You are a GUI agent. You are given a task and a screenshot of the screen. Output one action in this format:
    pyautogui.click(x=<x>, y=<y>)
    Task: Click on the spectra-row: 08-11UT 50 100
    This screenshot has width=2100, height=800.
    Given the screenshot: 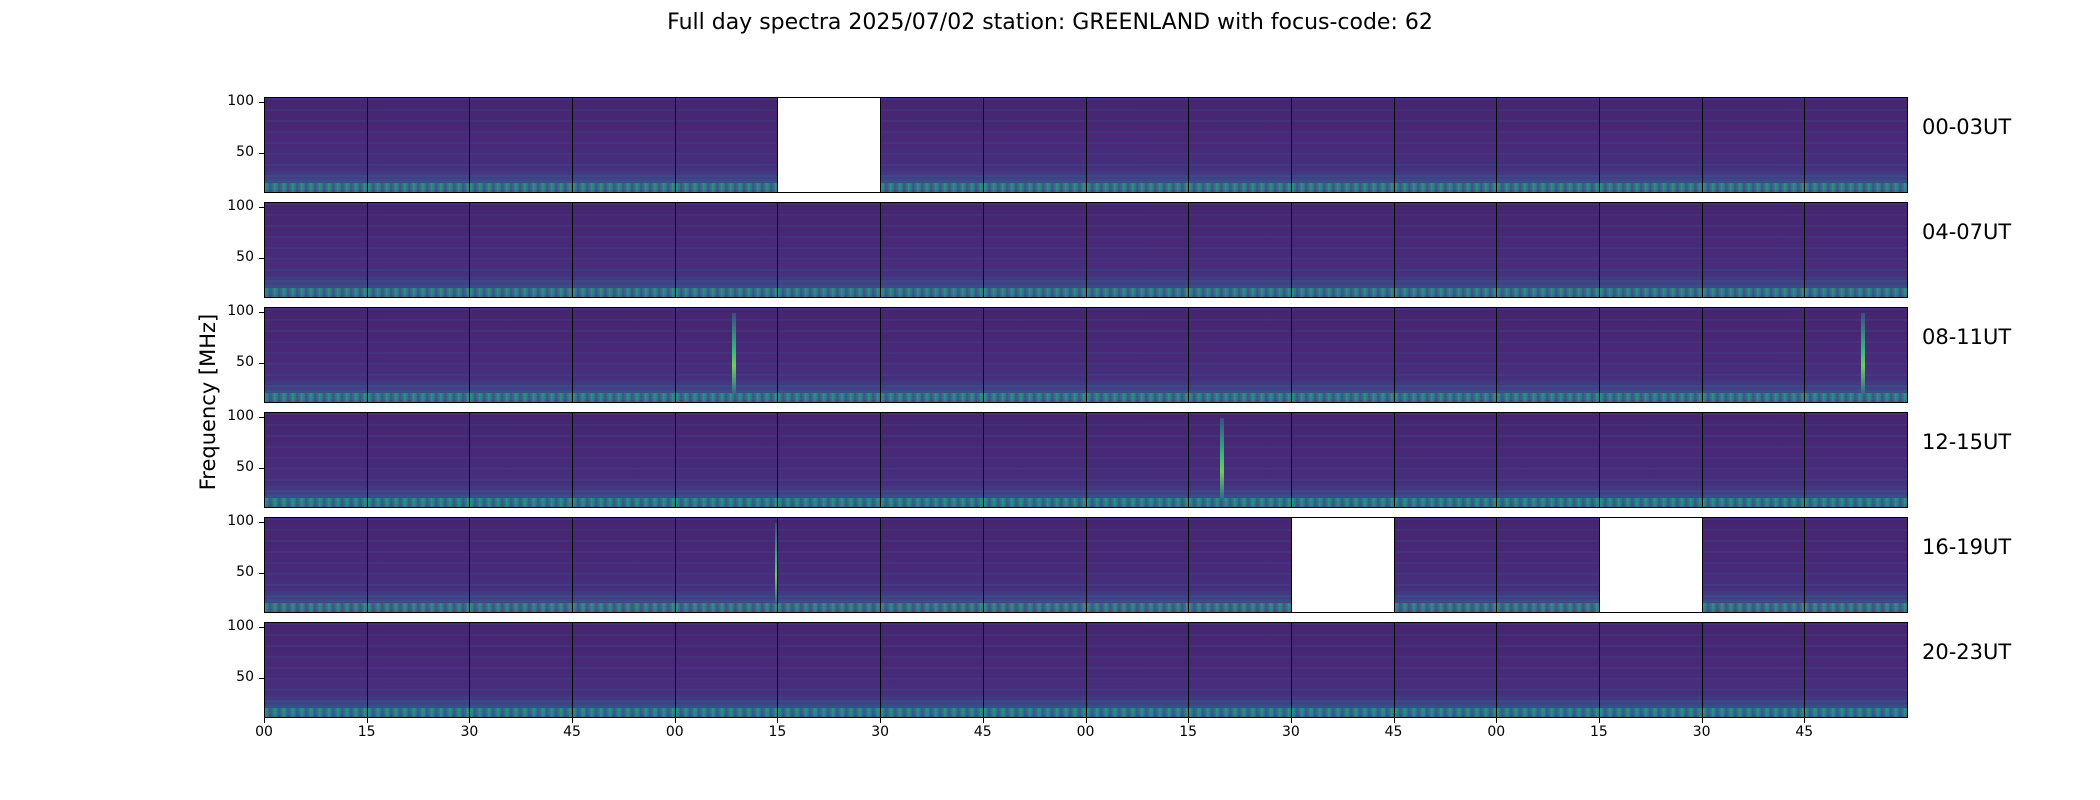 What is the action you would take?
    pyautogui.click(x=1050, y=355)
    